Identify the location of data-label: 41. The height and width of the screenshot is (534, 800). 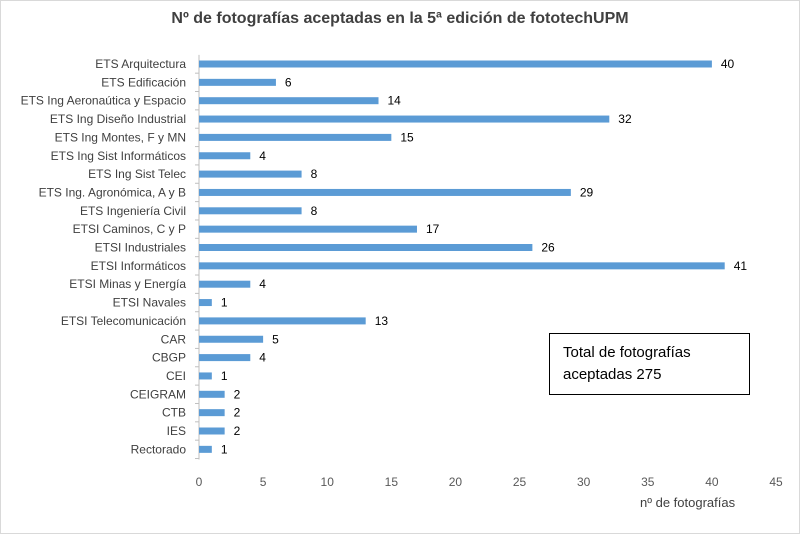
(741, 266).